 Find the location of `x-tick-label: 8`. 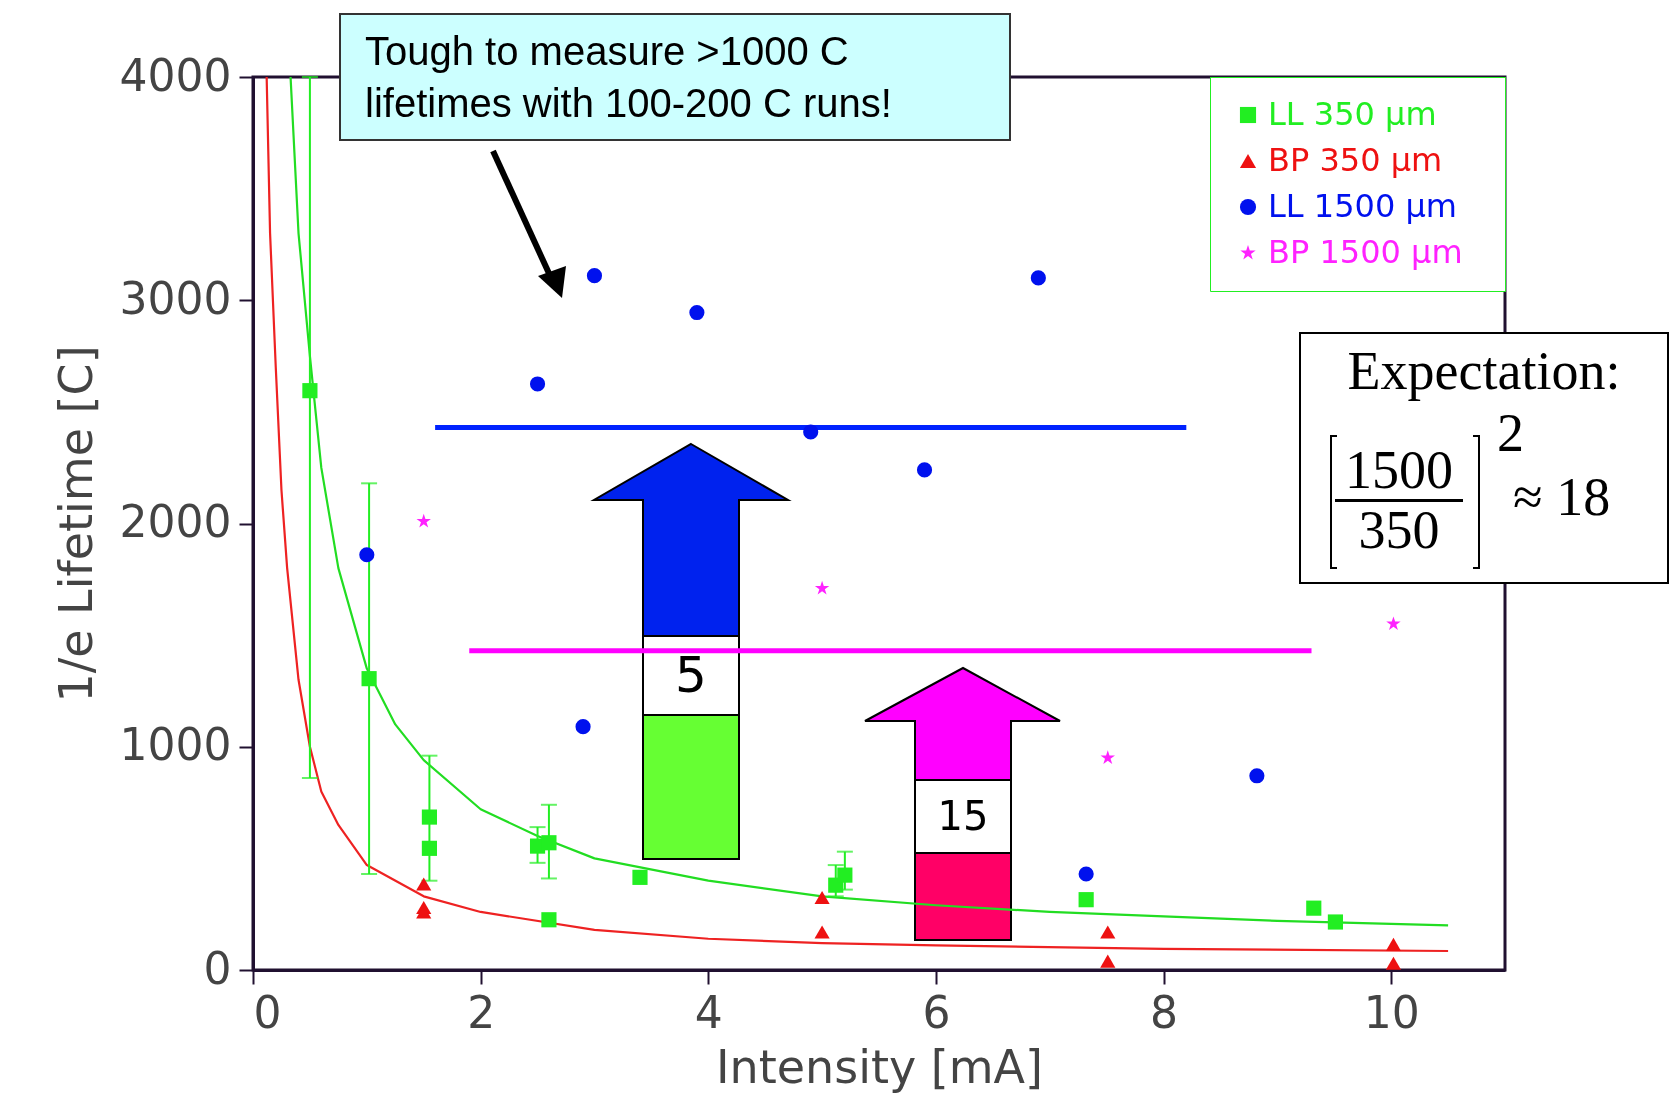

x-tick-label: 8 is located at coordinates (1164, 1012).